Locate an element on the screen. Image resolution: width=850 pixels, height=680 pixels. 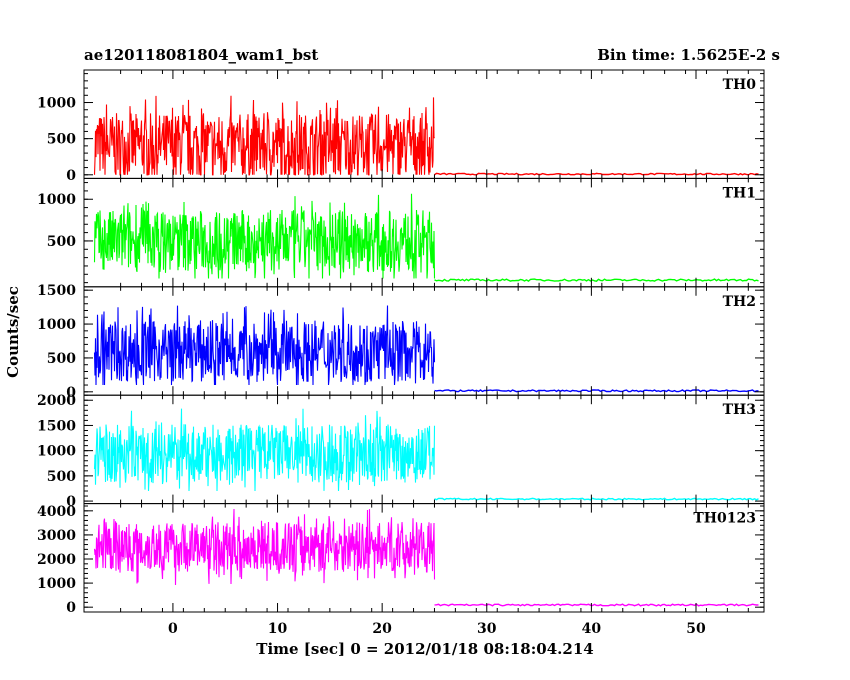
chart-title: ae120118081804_wam1_bst is located at coordinates (201, 55).